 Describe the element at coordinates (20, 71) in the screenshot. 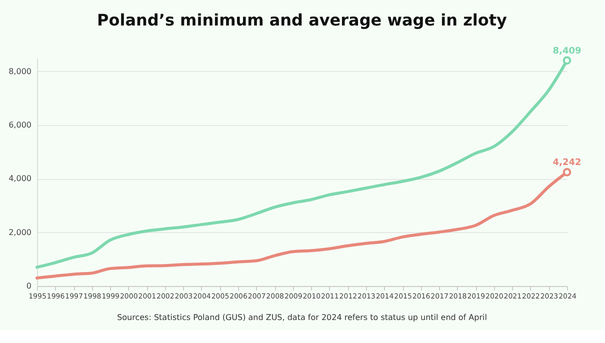

I see `y-tick-label: 8,000` at that location.